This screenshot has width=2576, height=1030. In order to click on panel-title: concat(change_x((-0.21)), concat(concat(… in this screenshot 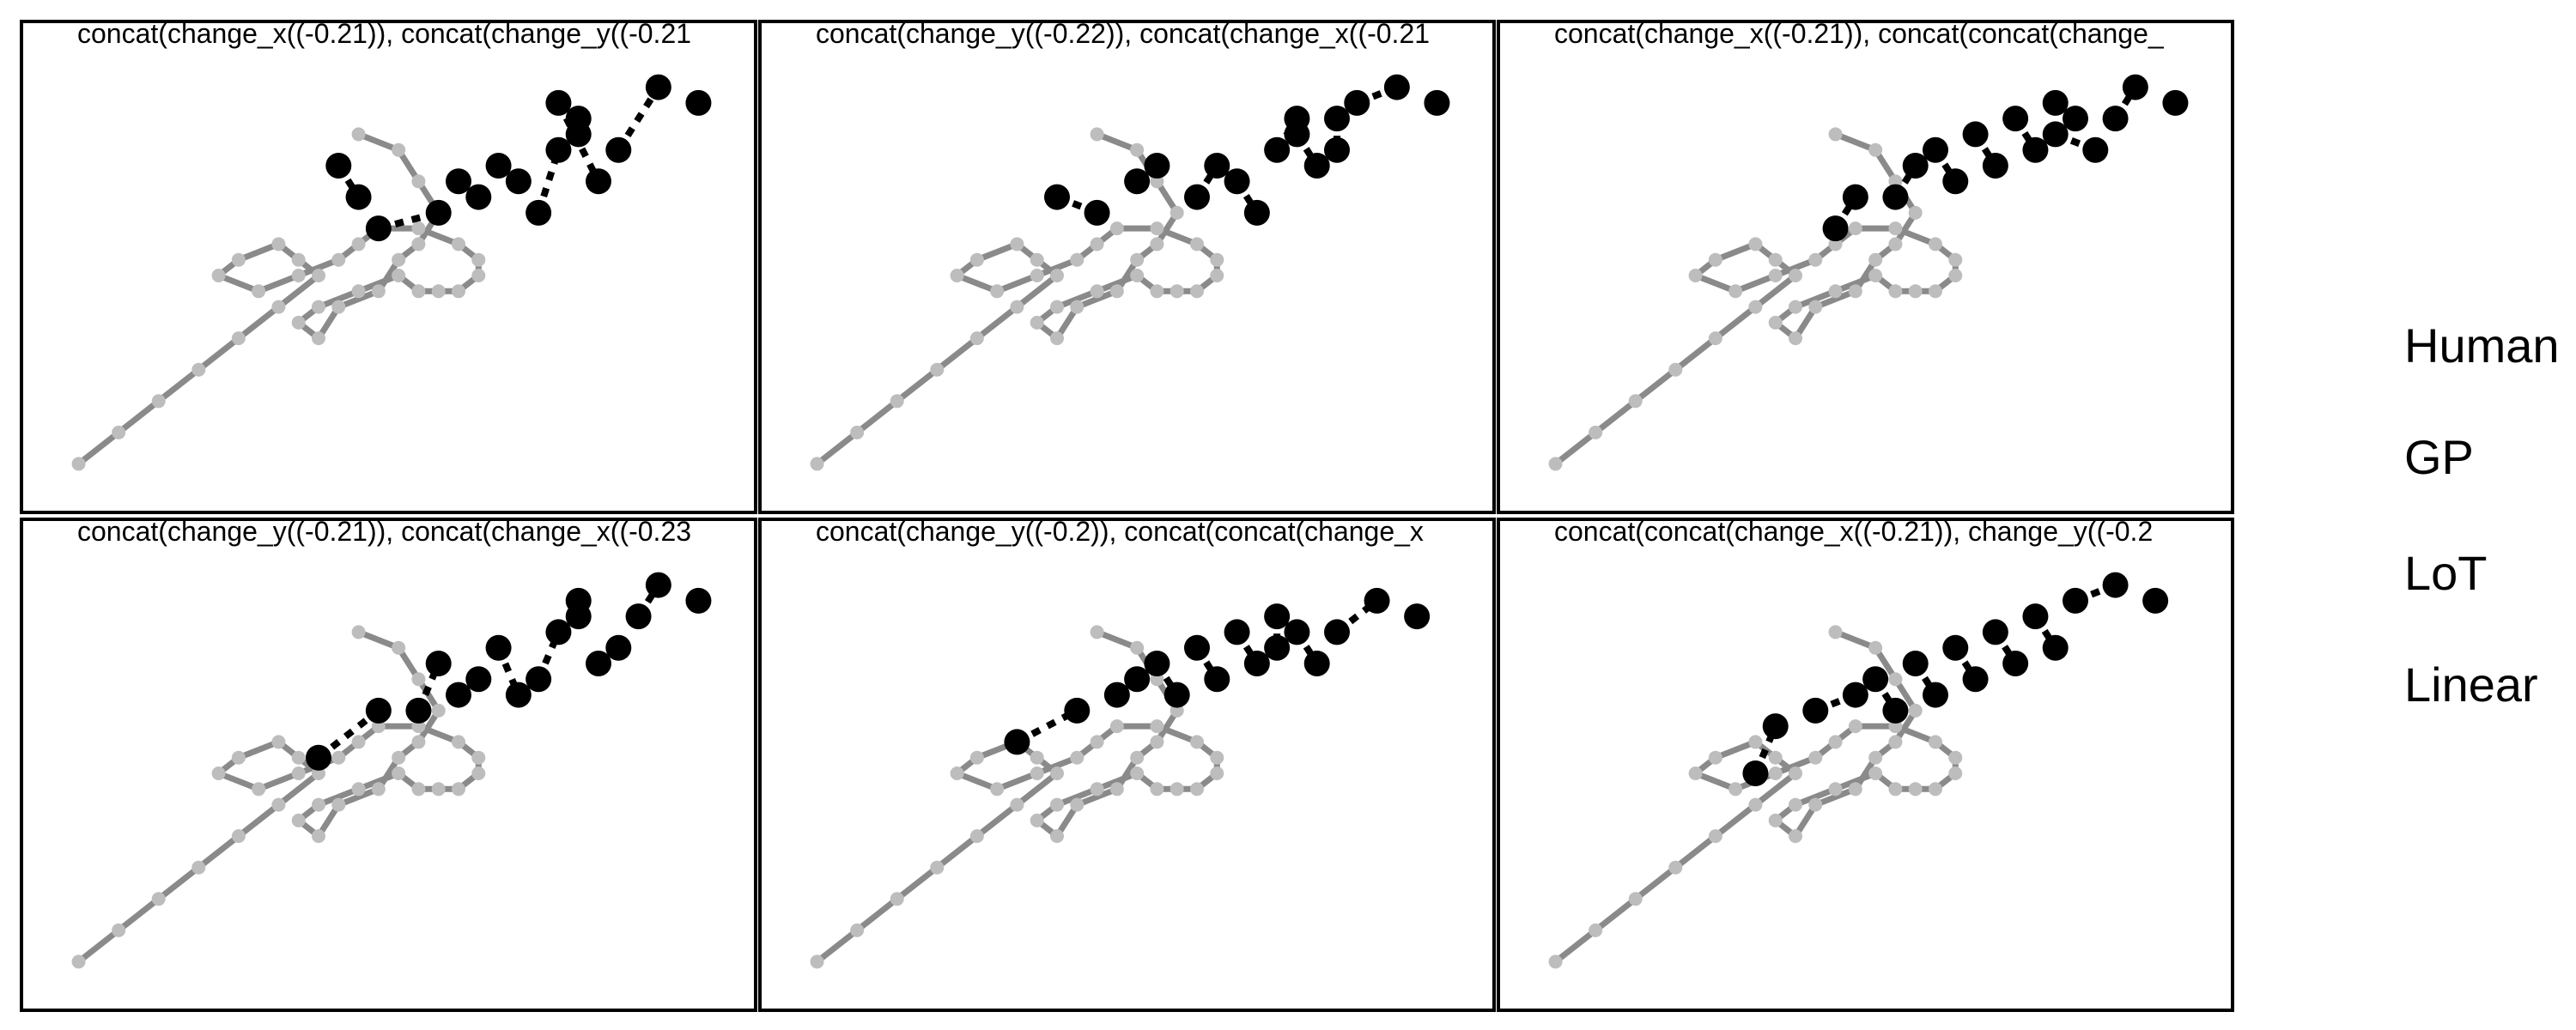, I will do `click(1859, 33)`.